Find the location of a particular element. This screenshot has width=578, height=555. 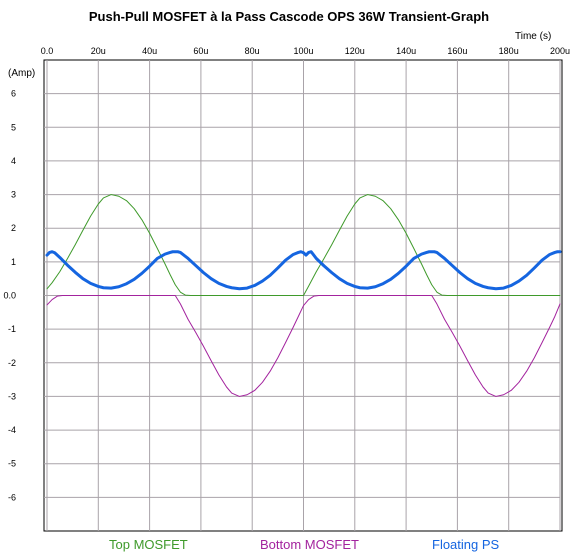

y-tick-label: 5 is located at coordinates (13, 127).